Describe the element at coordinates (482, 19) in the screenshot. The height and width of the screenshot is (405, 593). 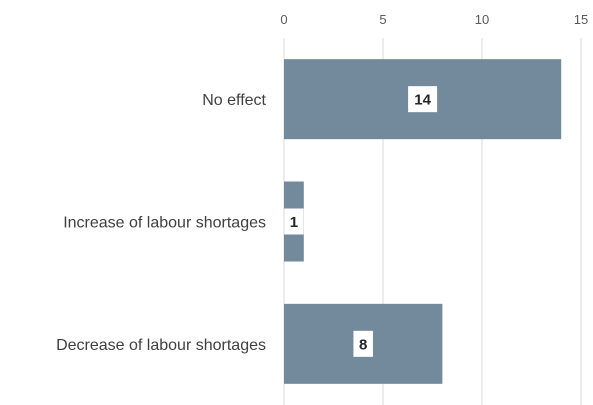
I see `x-tick-label: 10` at that location.